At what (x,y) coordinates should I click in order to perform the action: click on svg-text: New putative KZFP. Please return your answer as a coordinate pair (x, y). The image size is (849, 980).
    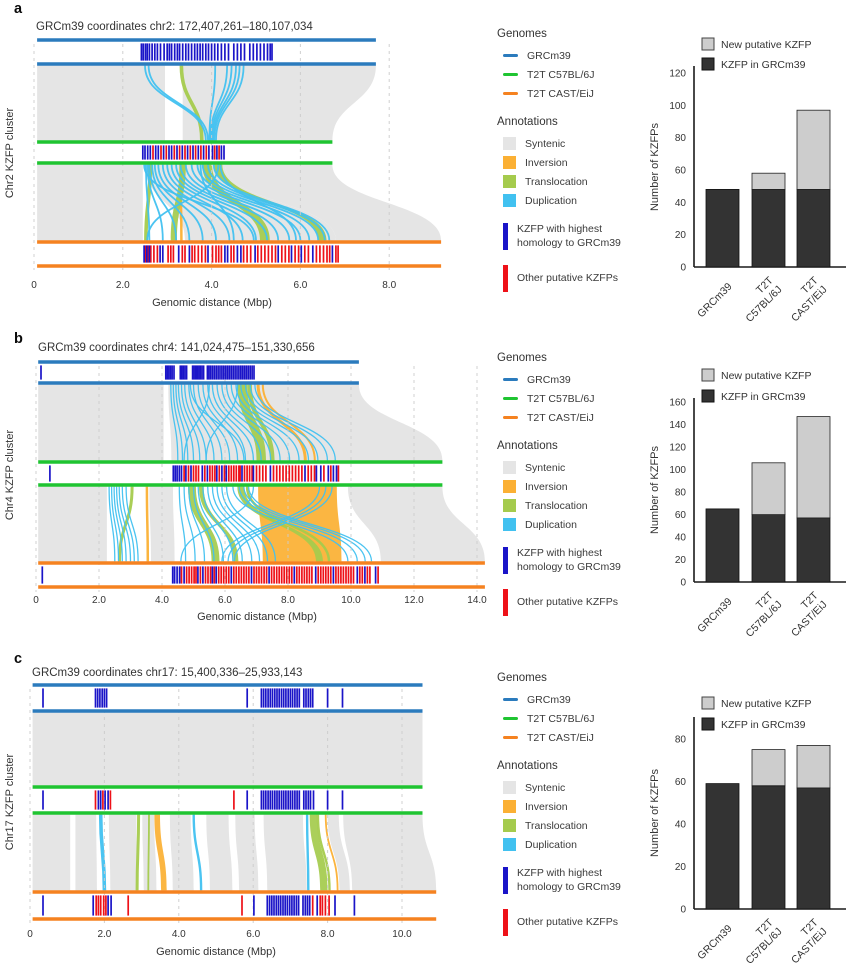
    Looking at the image, I should click on (766, 376).